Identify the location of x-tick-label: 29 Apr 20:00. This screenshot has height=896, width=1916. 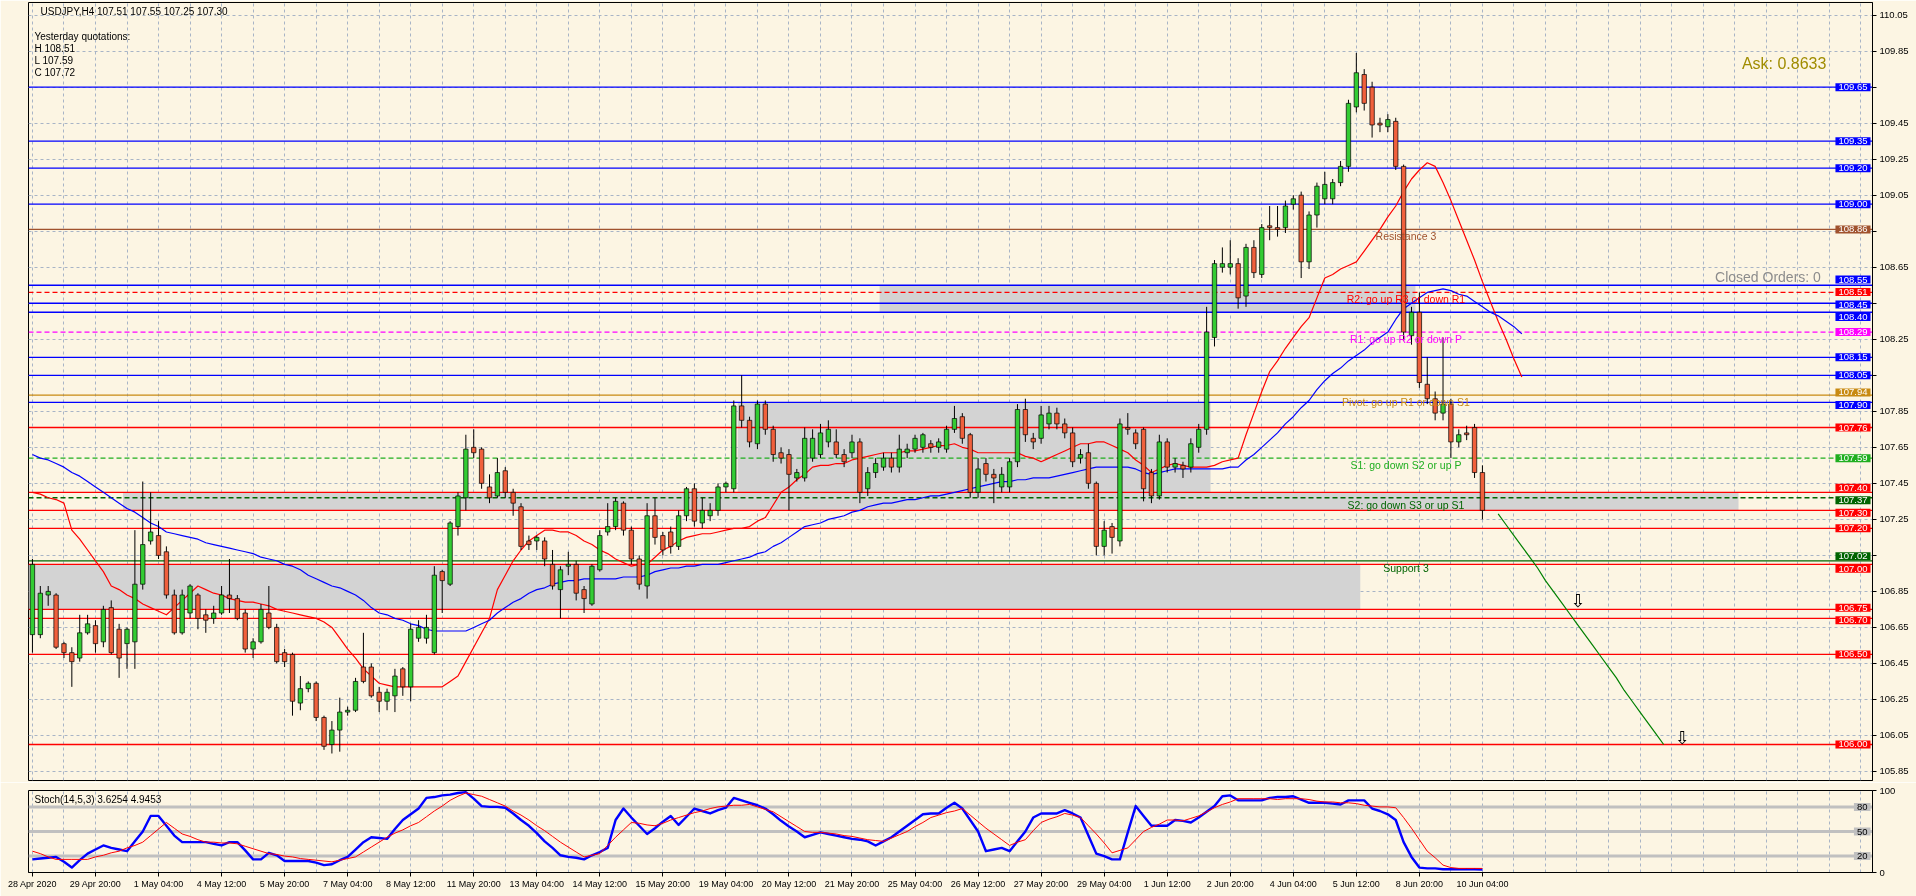
(95, 883).